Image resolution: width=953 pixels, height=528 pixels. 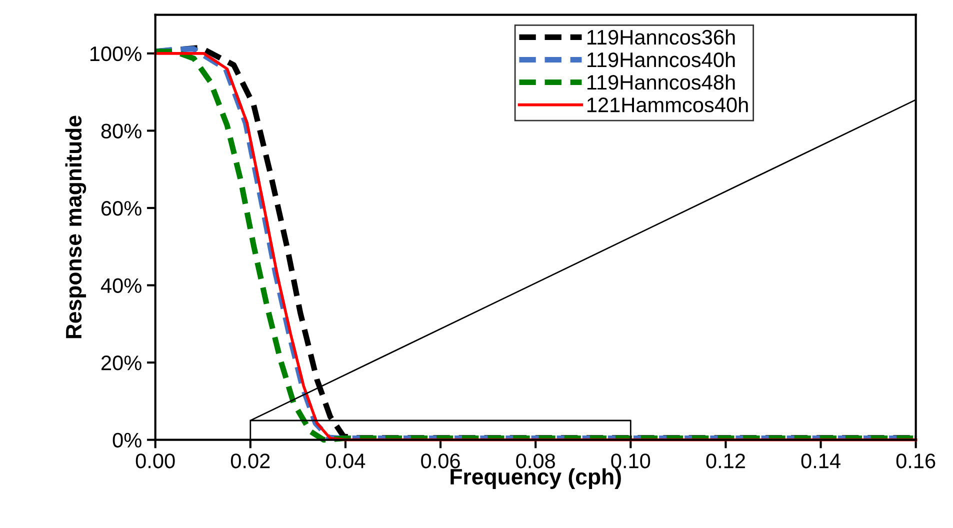 What do you see at coordinates (916, 461) in the screenshot?
I see `x-tick-label: 0.16` at bounding box center [916, 461].